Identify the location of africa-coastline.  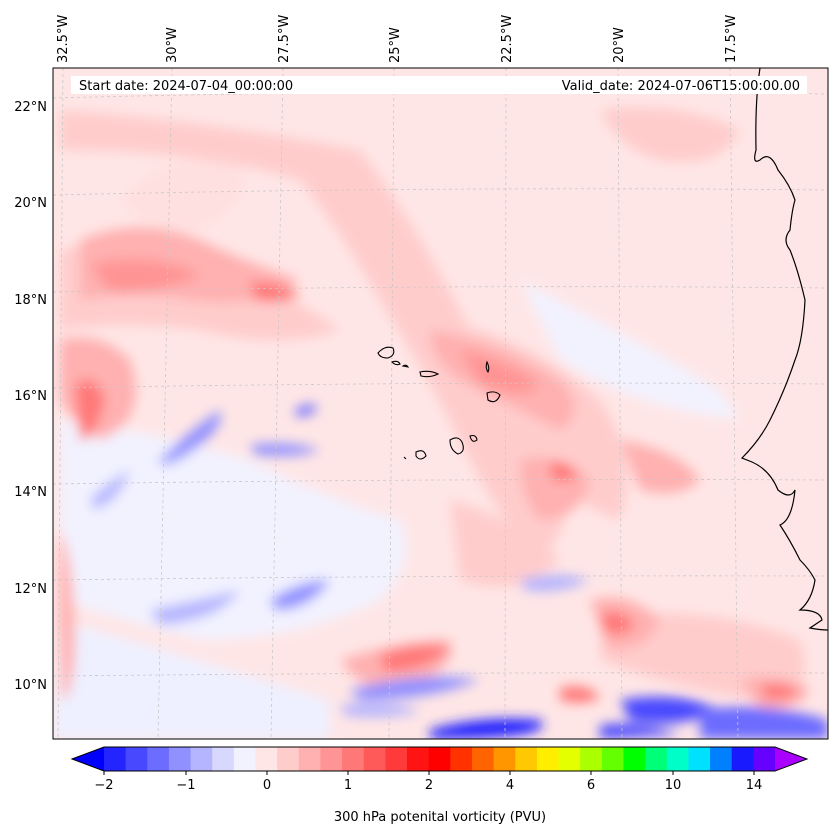
(784, 349).